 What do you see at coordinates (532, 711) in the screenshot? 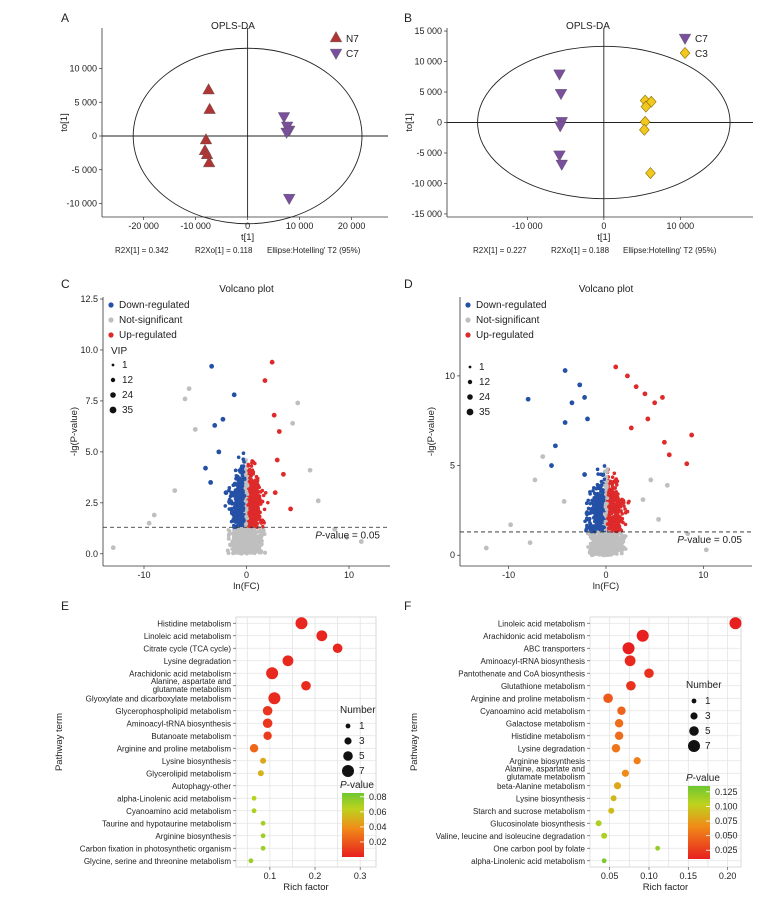
I see `category-label: Cyanoamino acid metabolism` at bounding box center [532, 711].